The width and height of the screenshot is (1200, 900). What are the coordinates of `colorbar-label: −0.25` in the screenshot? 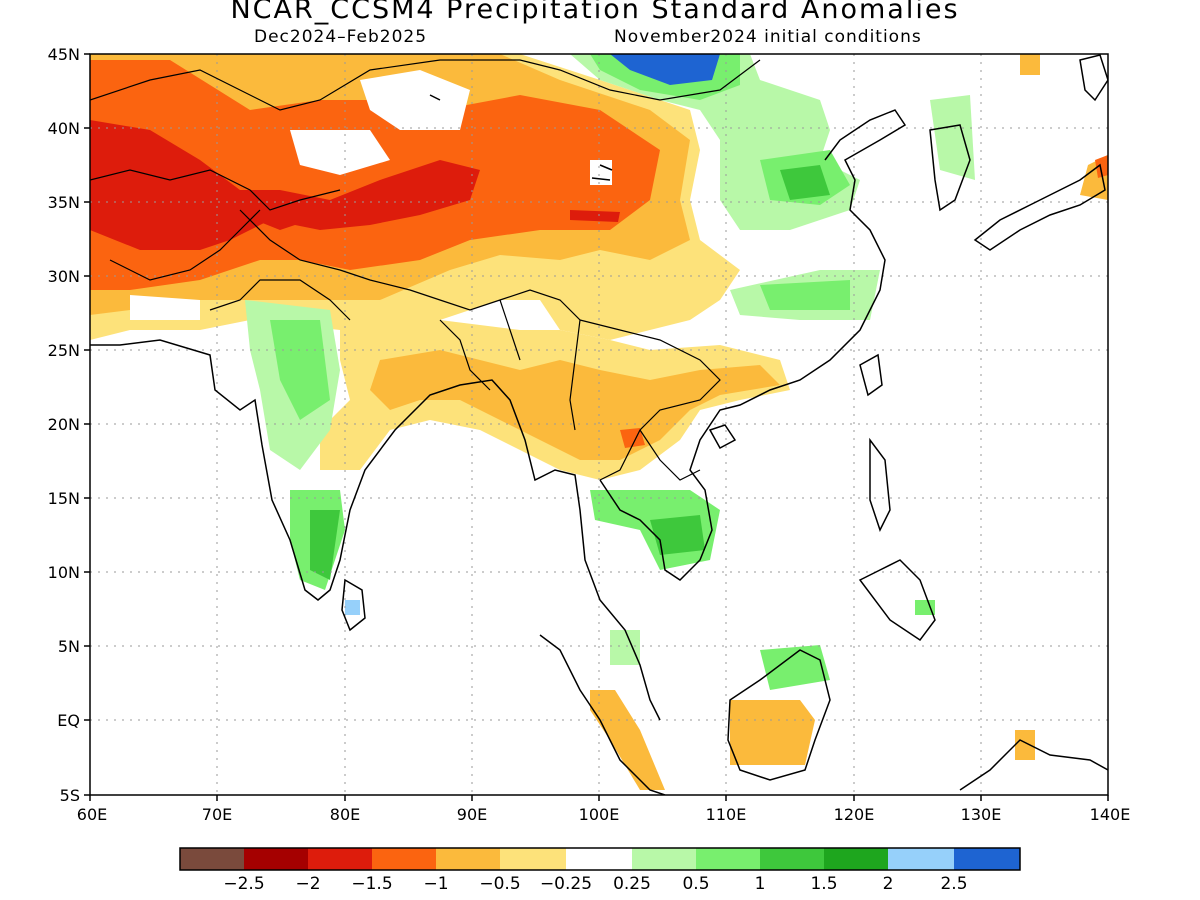 It's located at (566, 884).